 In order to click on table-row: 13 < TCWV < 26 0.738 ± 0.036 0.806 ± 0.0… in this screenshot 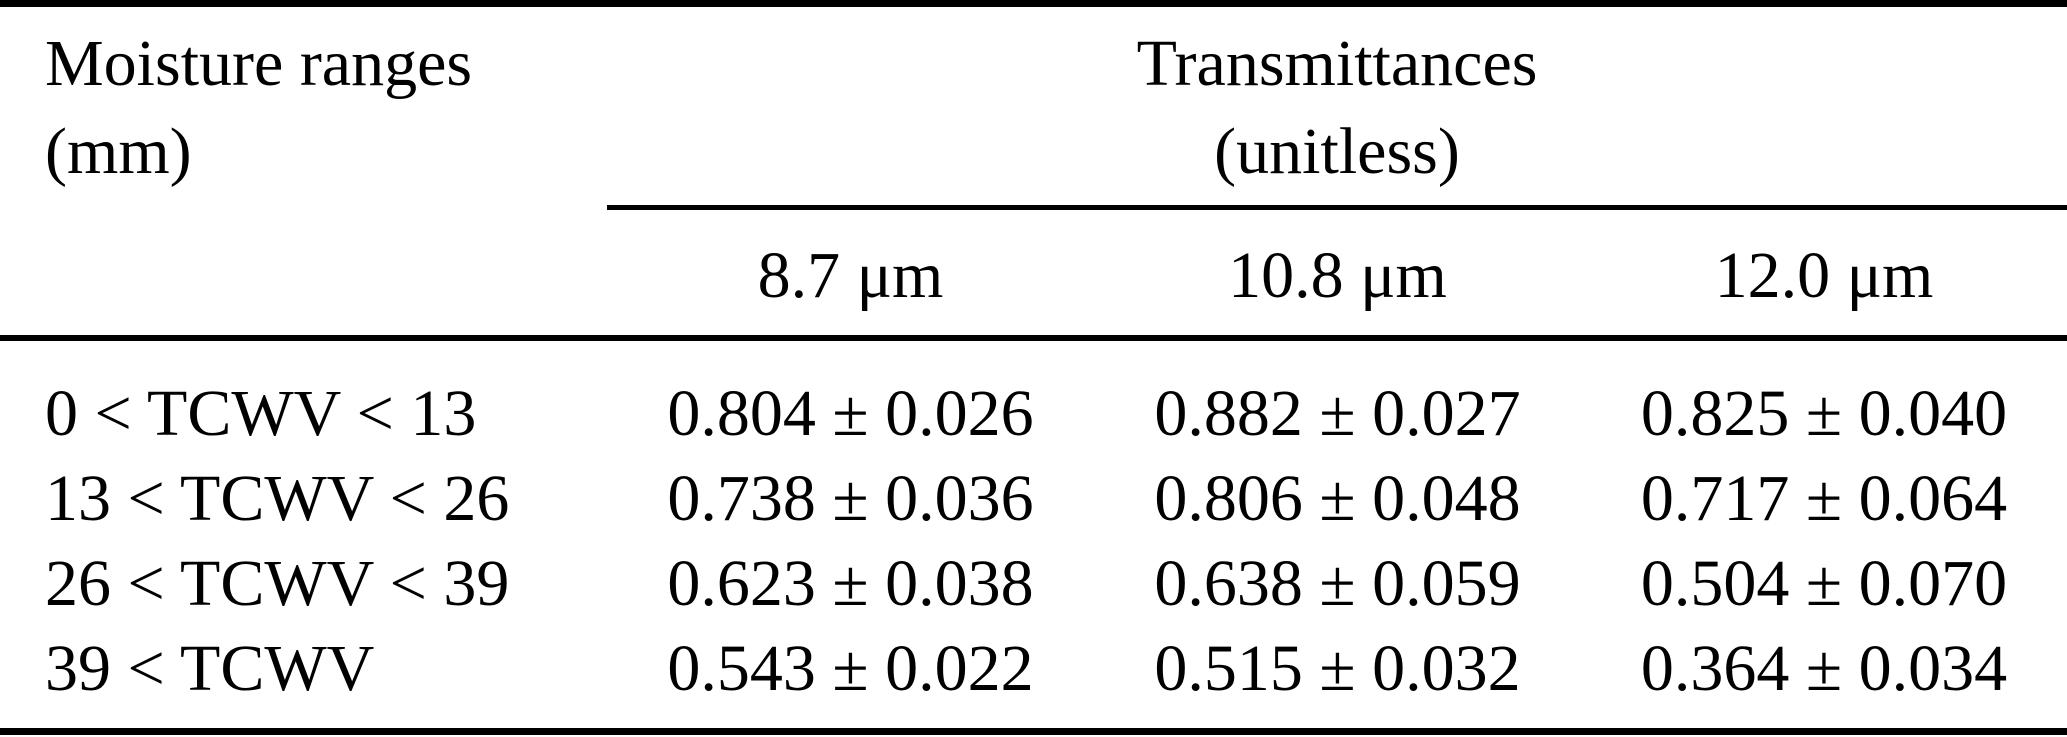, I will do `click(1033, 498)`.